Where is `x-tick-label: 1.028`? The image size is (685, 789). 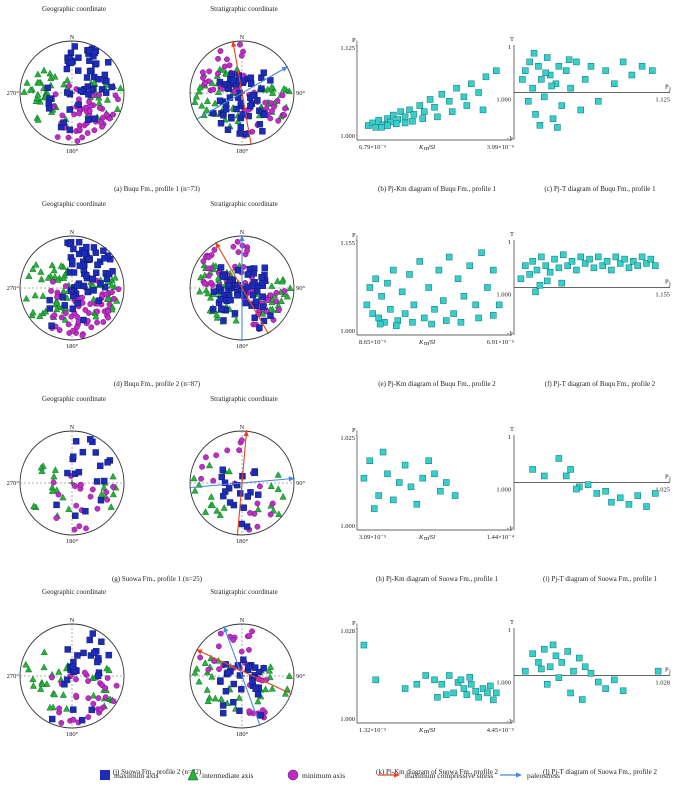 x-tick-label: 1.028 is located at coordinates (662, 683).